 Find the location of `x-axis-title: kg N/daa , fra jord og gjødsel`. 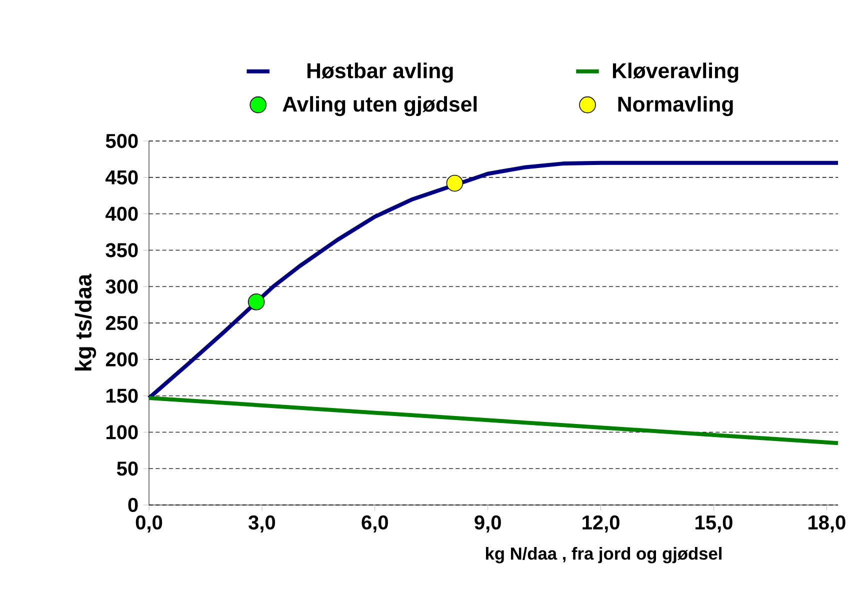

x-axis-title: kg N/daa , fra jord og gjødsel is located at coordinates (604, 555).